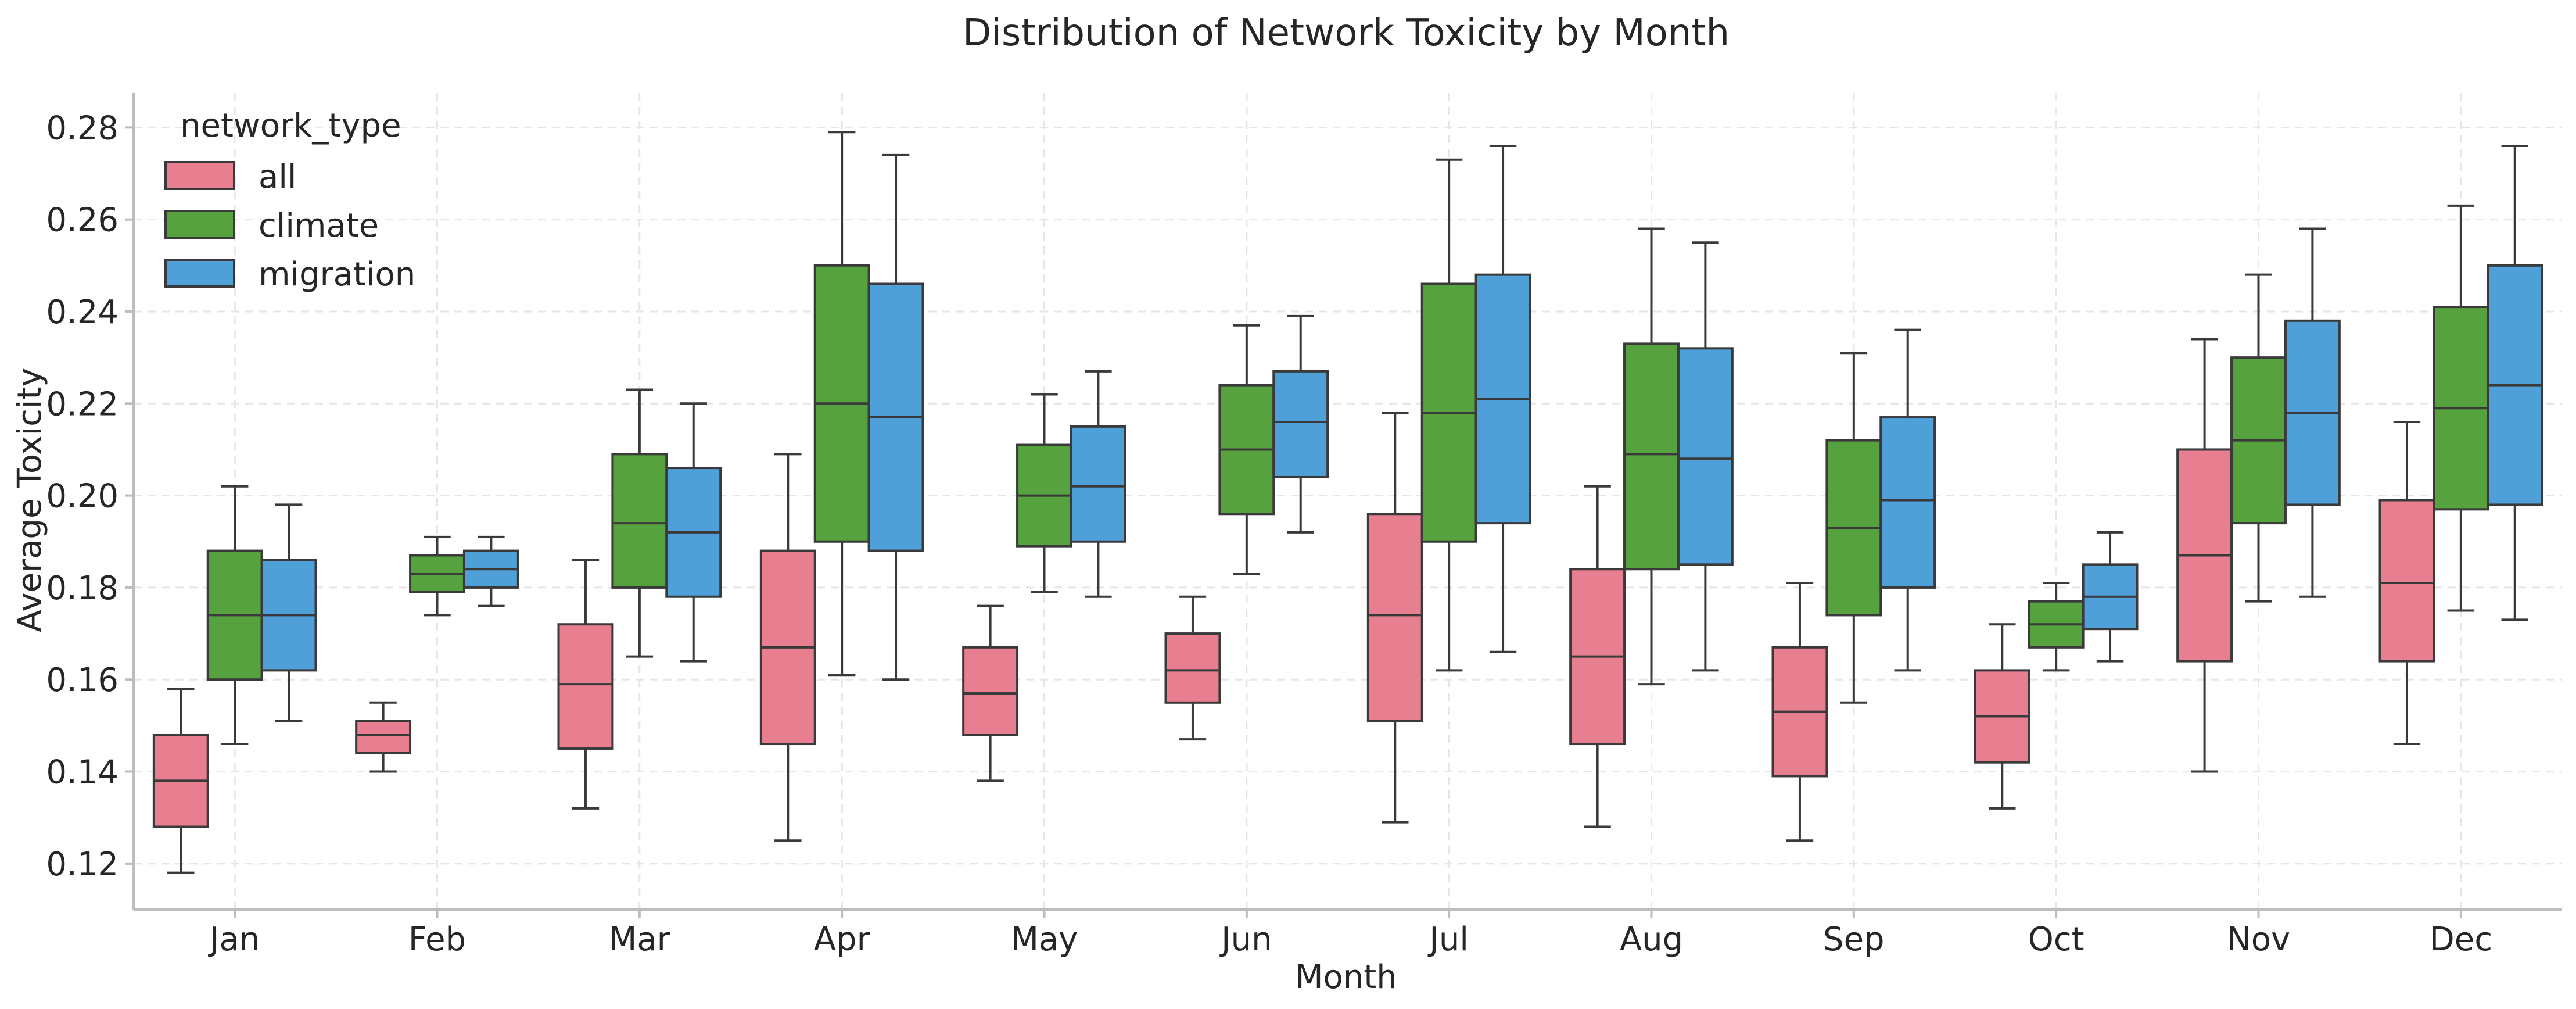  Describe the element at coordinates (2461, 939) in the screenshot. I see `x-tick-label: Dec` at that location.